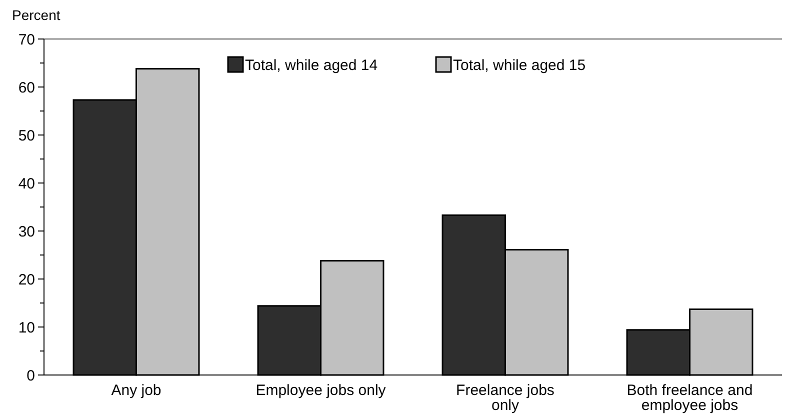 Image resolution: width=790 pixels, height=420 pixels. What do you see at coordinates (136, 390) in the screenshot?
I see `x-tick-label: Any job` at bounding box center [136, 390].